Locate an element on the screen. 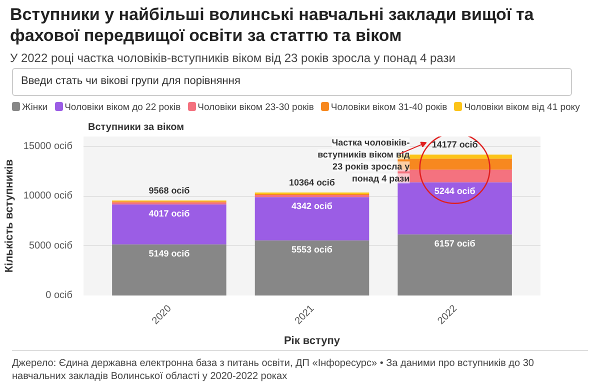 The width and height of the screenshot is (600, 388). y-tick-label: 10000 осіб is located at coordinates (48, 196).